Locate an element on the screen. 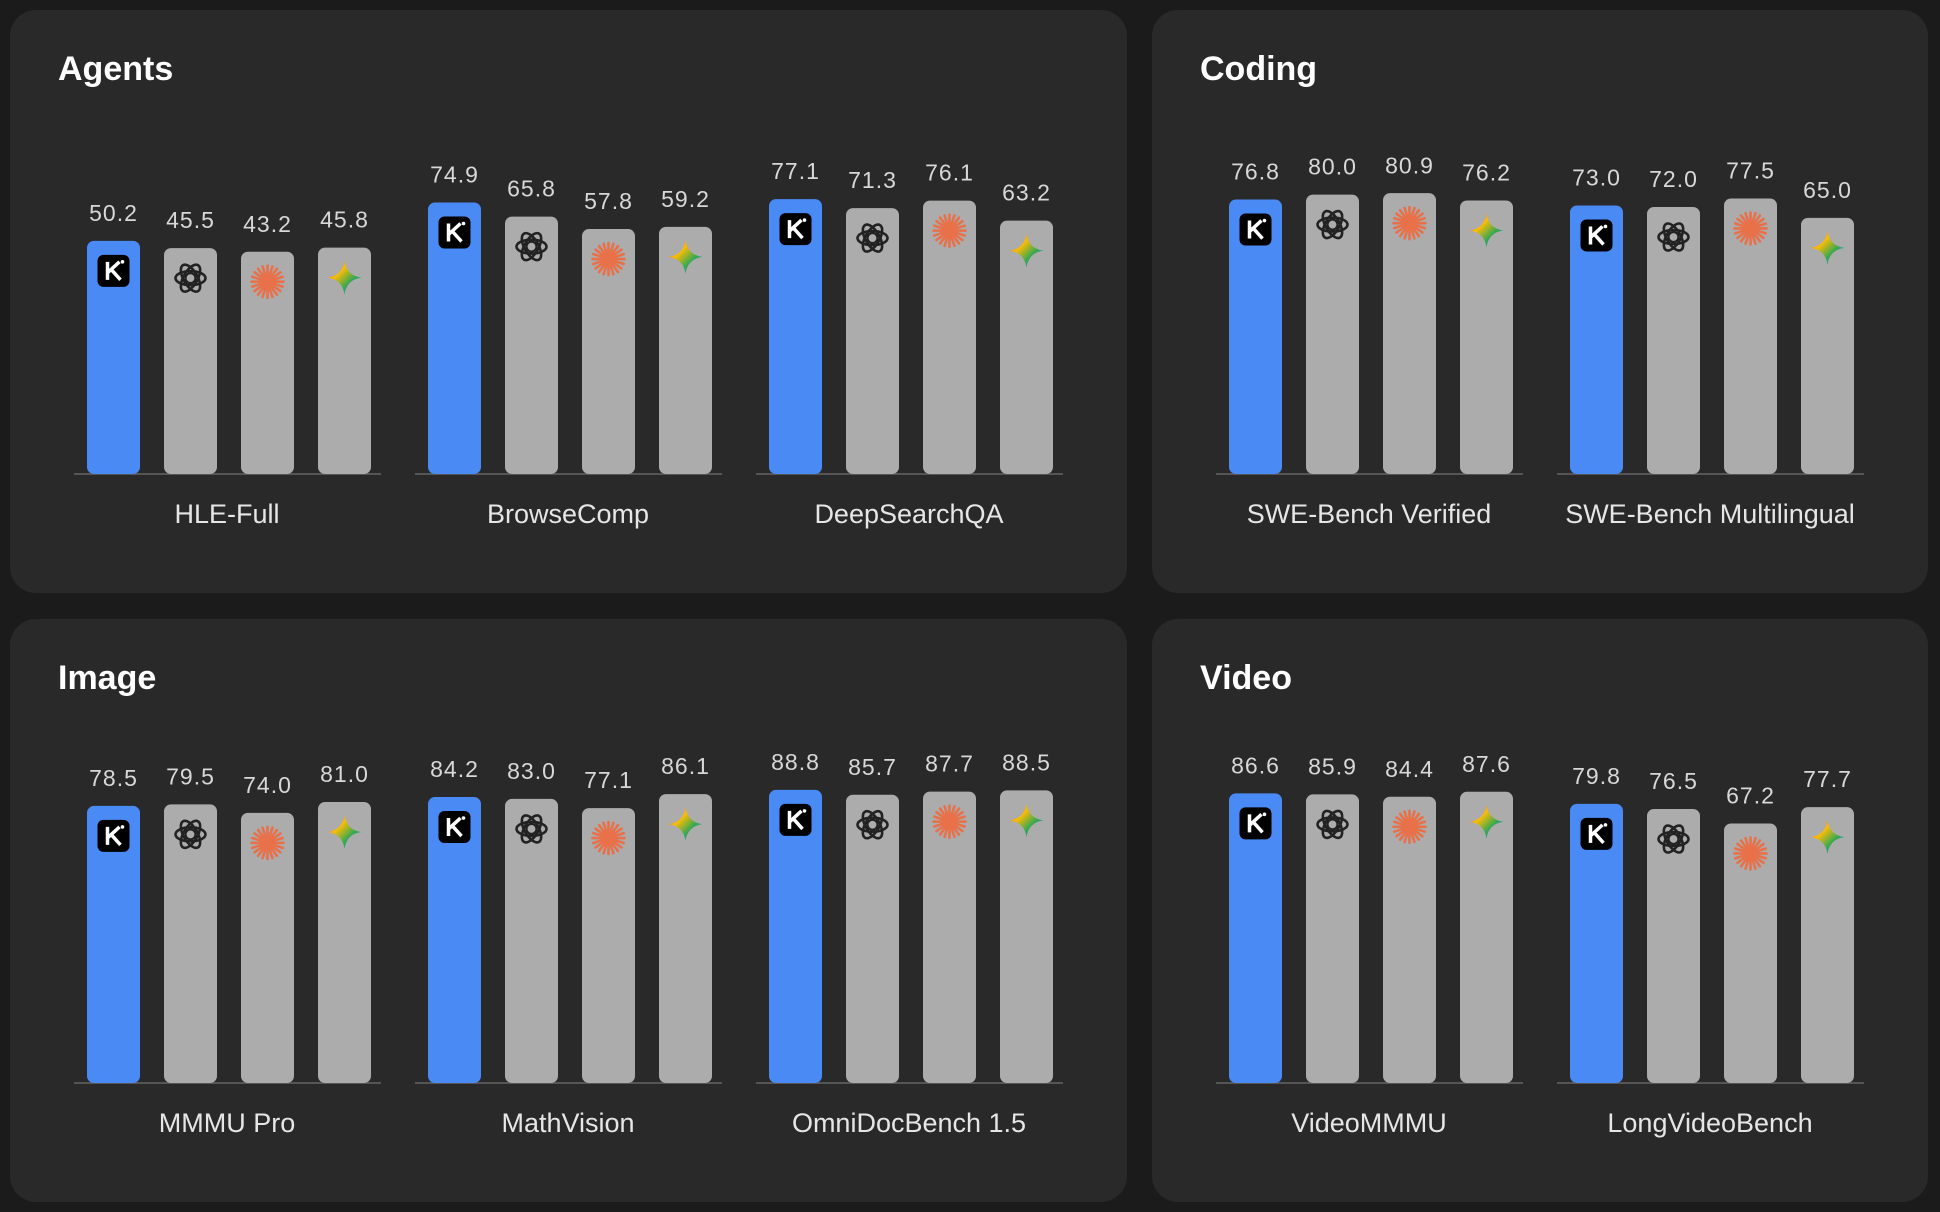  value-label: 45.8 is located at coordinates (344, 220).